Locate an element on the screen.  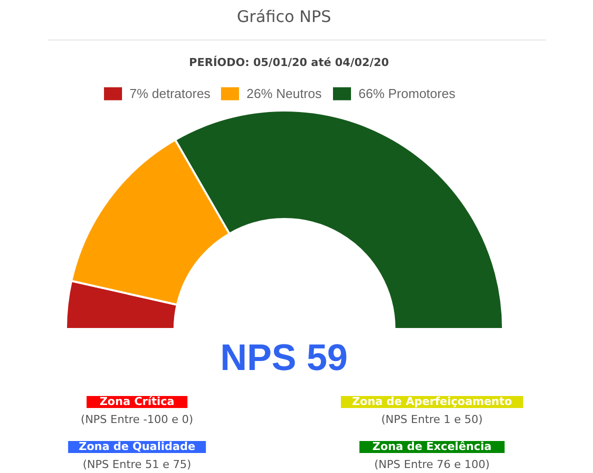
chart-title: Gráfico NPS is located at coordinates (284, 16).